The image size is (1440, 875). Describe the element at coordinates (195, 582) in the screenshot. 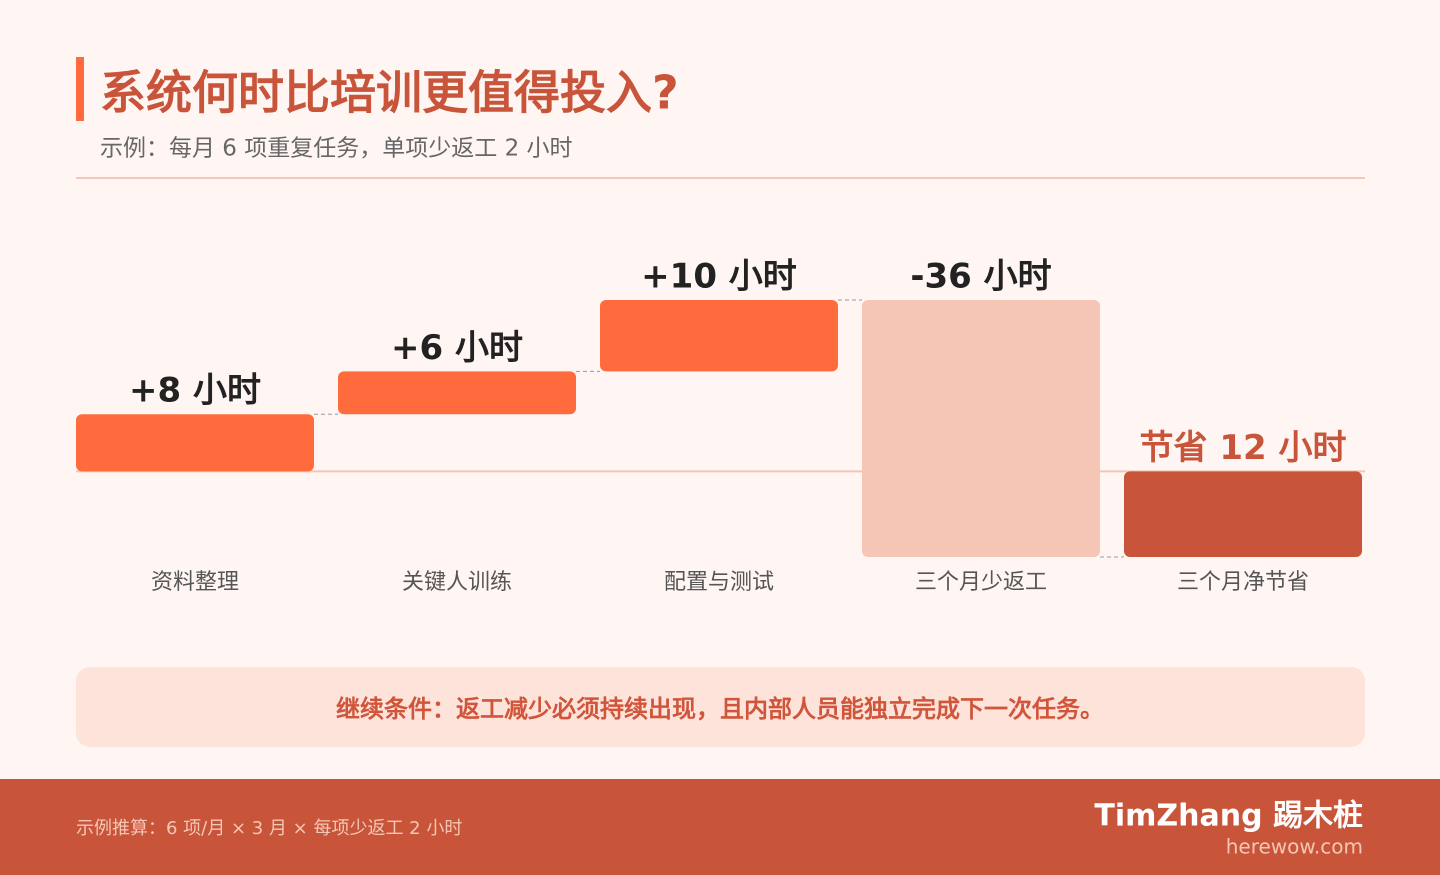

I see `x-tick-label: 资料整理` at that location.